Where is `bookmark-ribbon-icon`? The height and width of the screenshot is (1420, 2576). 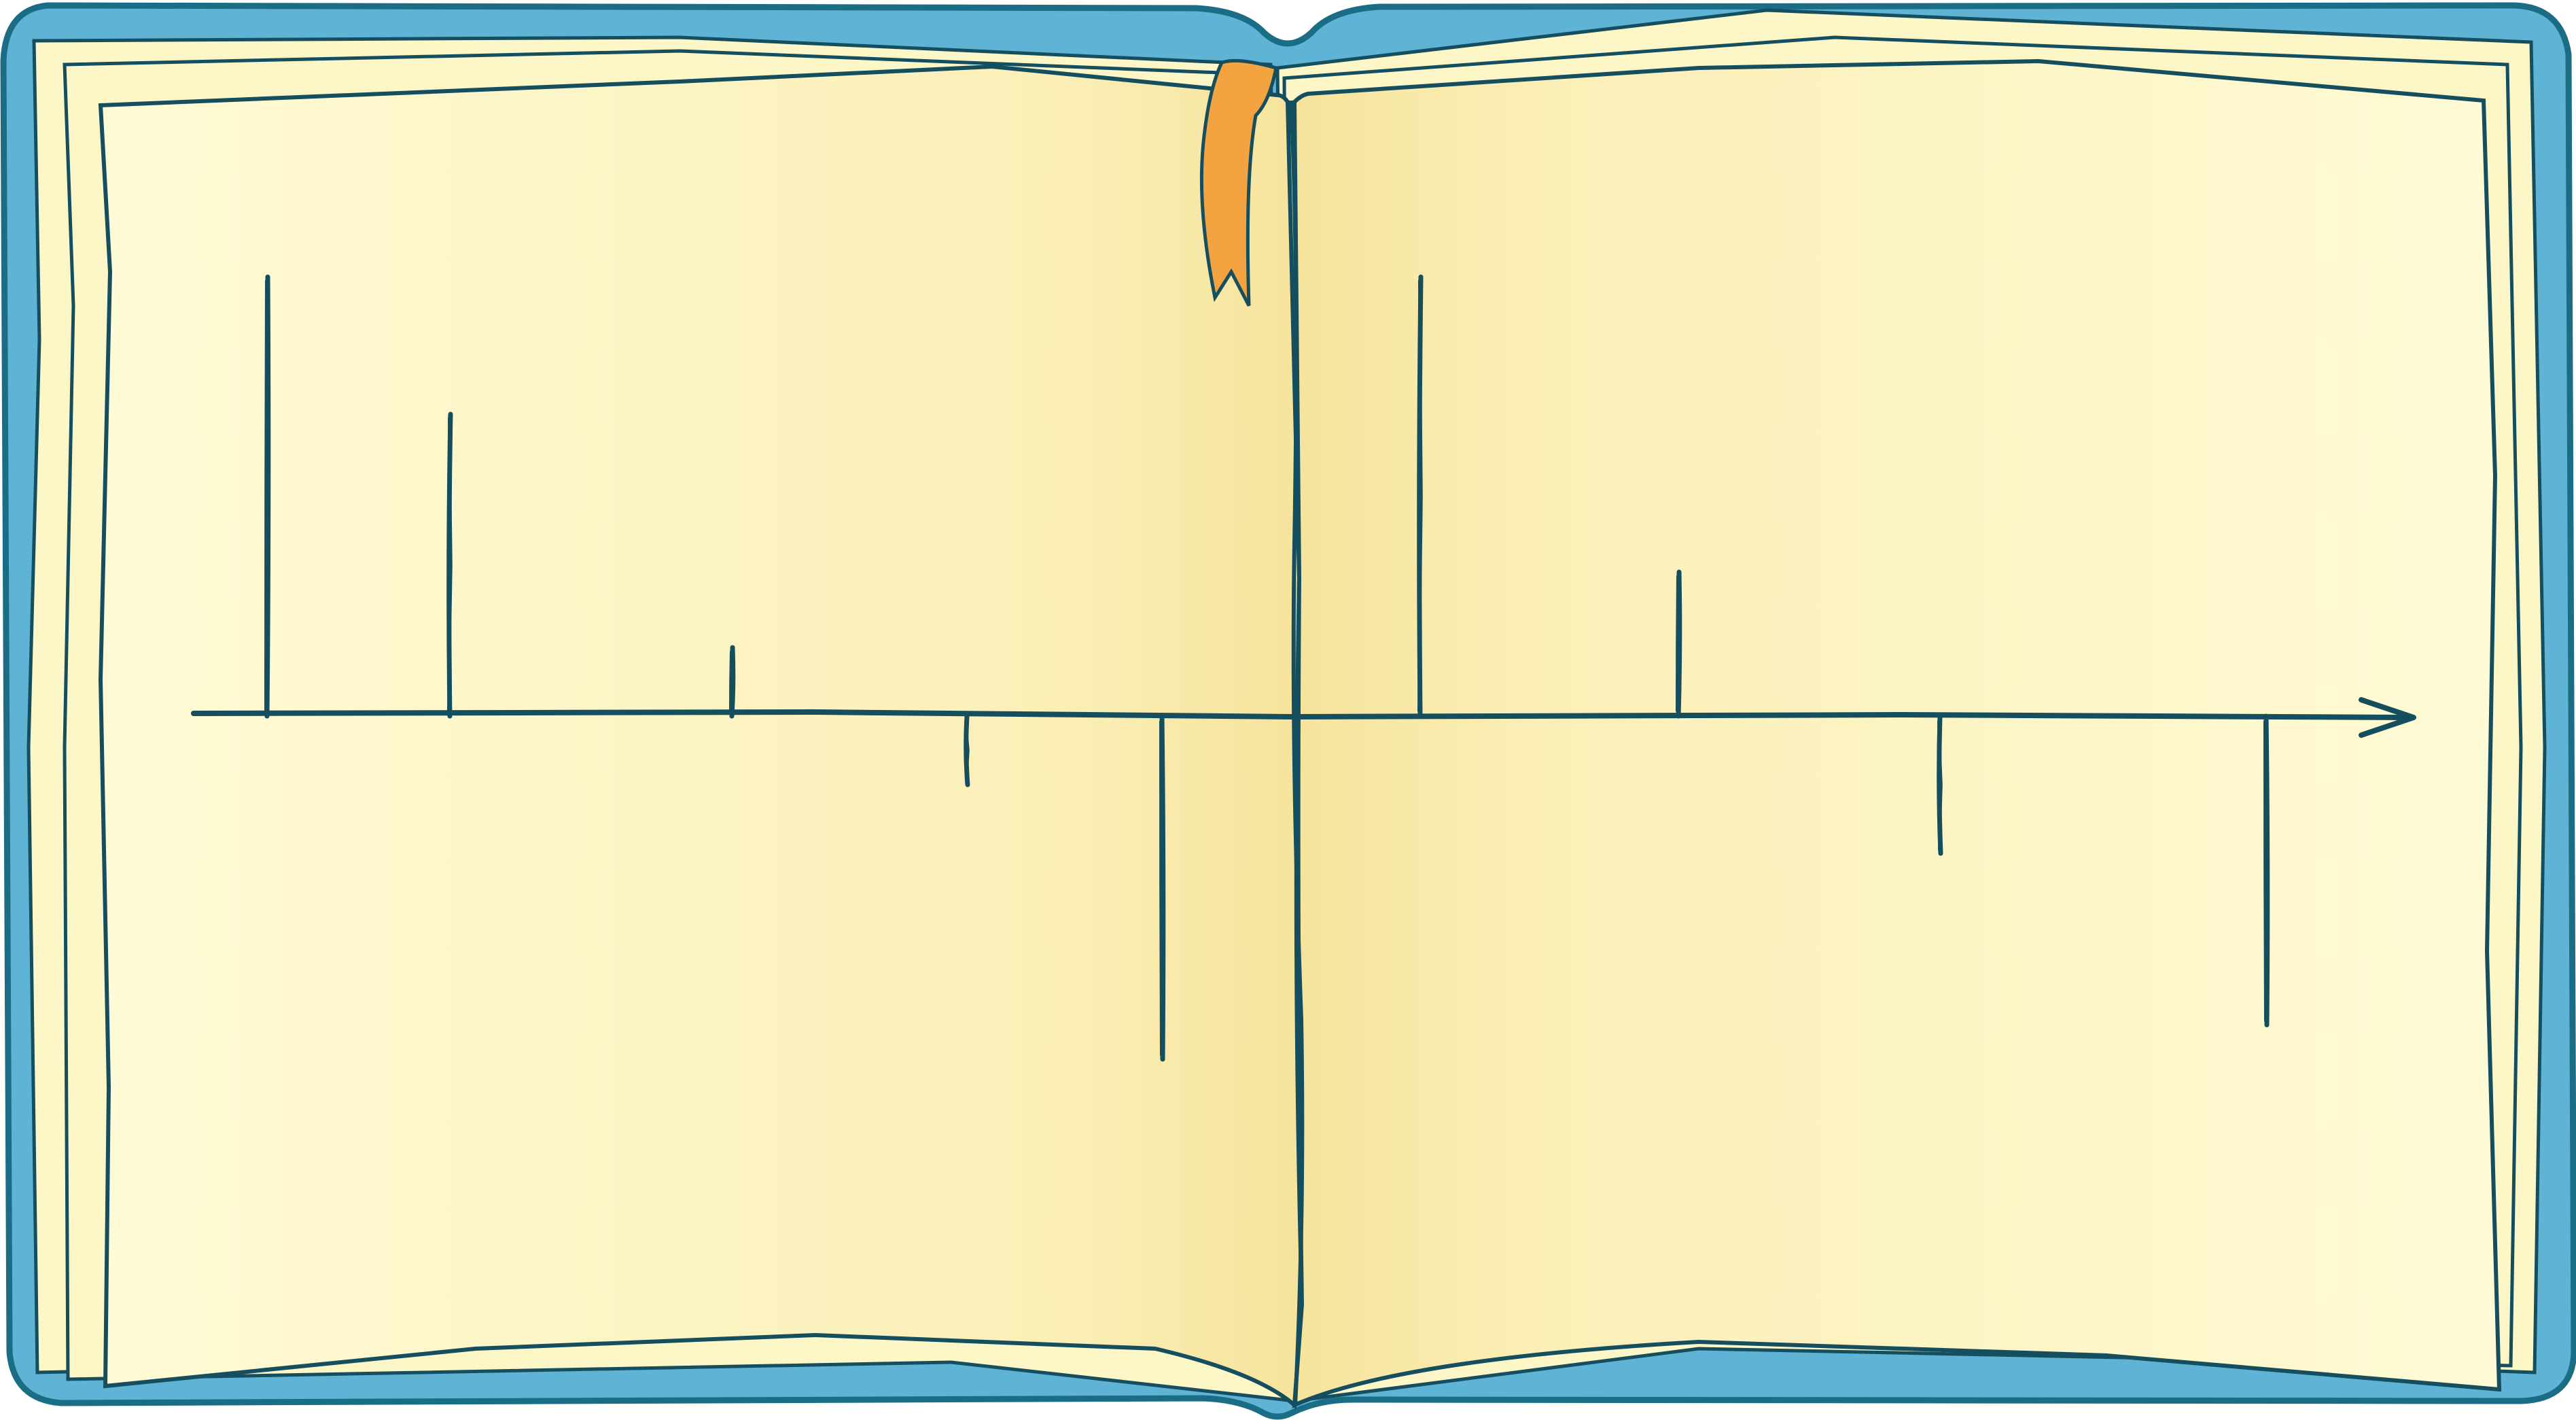
bookmark-ribbon-icon is located at coordinates (1238, 182).